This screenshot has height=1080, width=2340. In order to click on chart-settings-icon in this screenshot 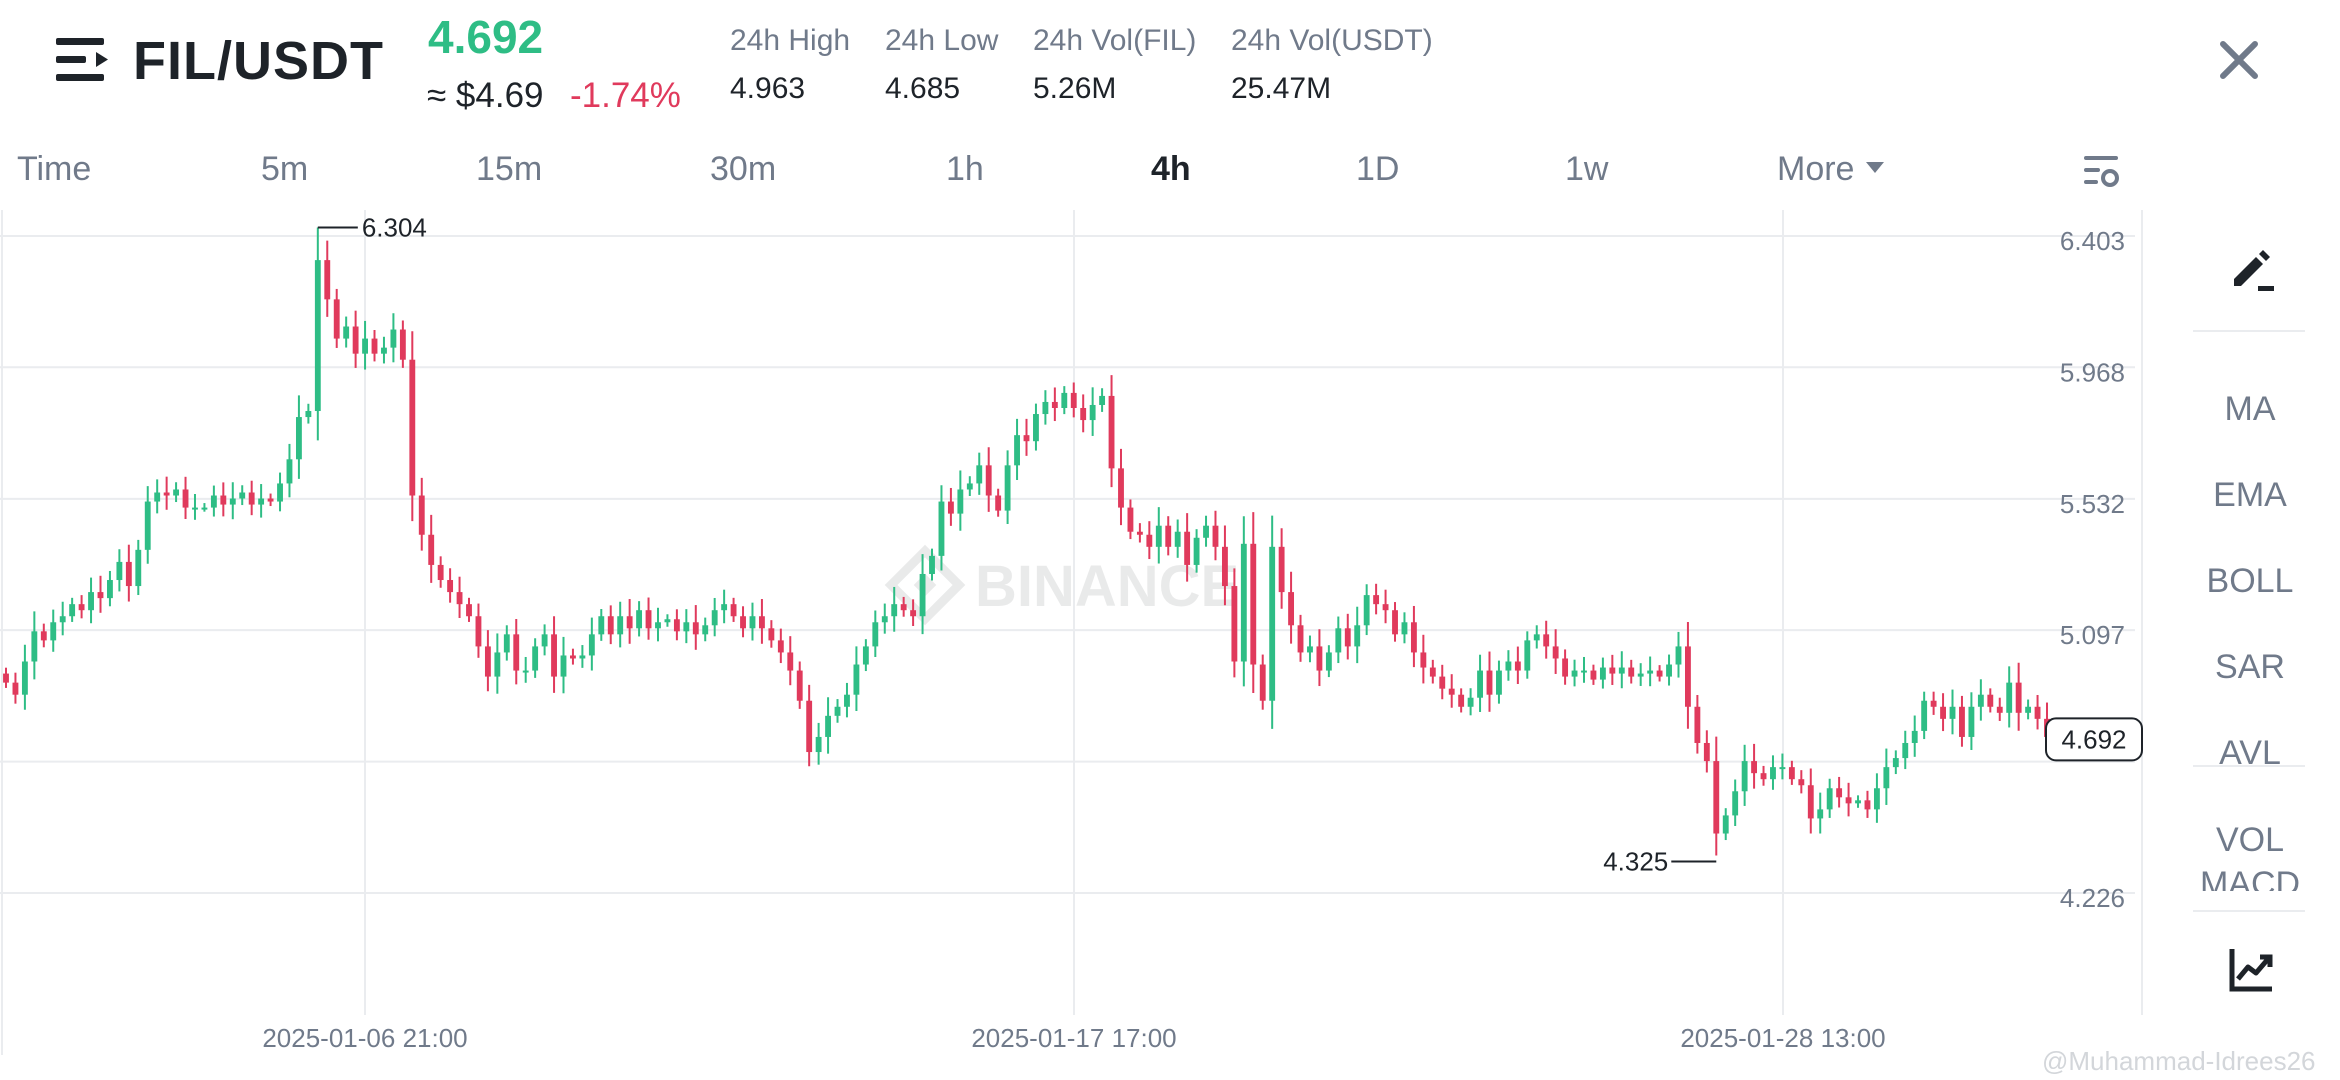, I will do `click(2102, 172)`.